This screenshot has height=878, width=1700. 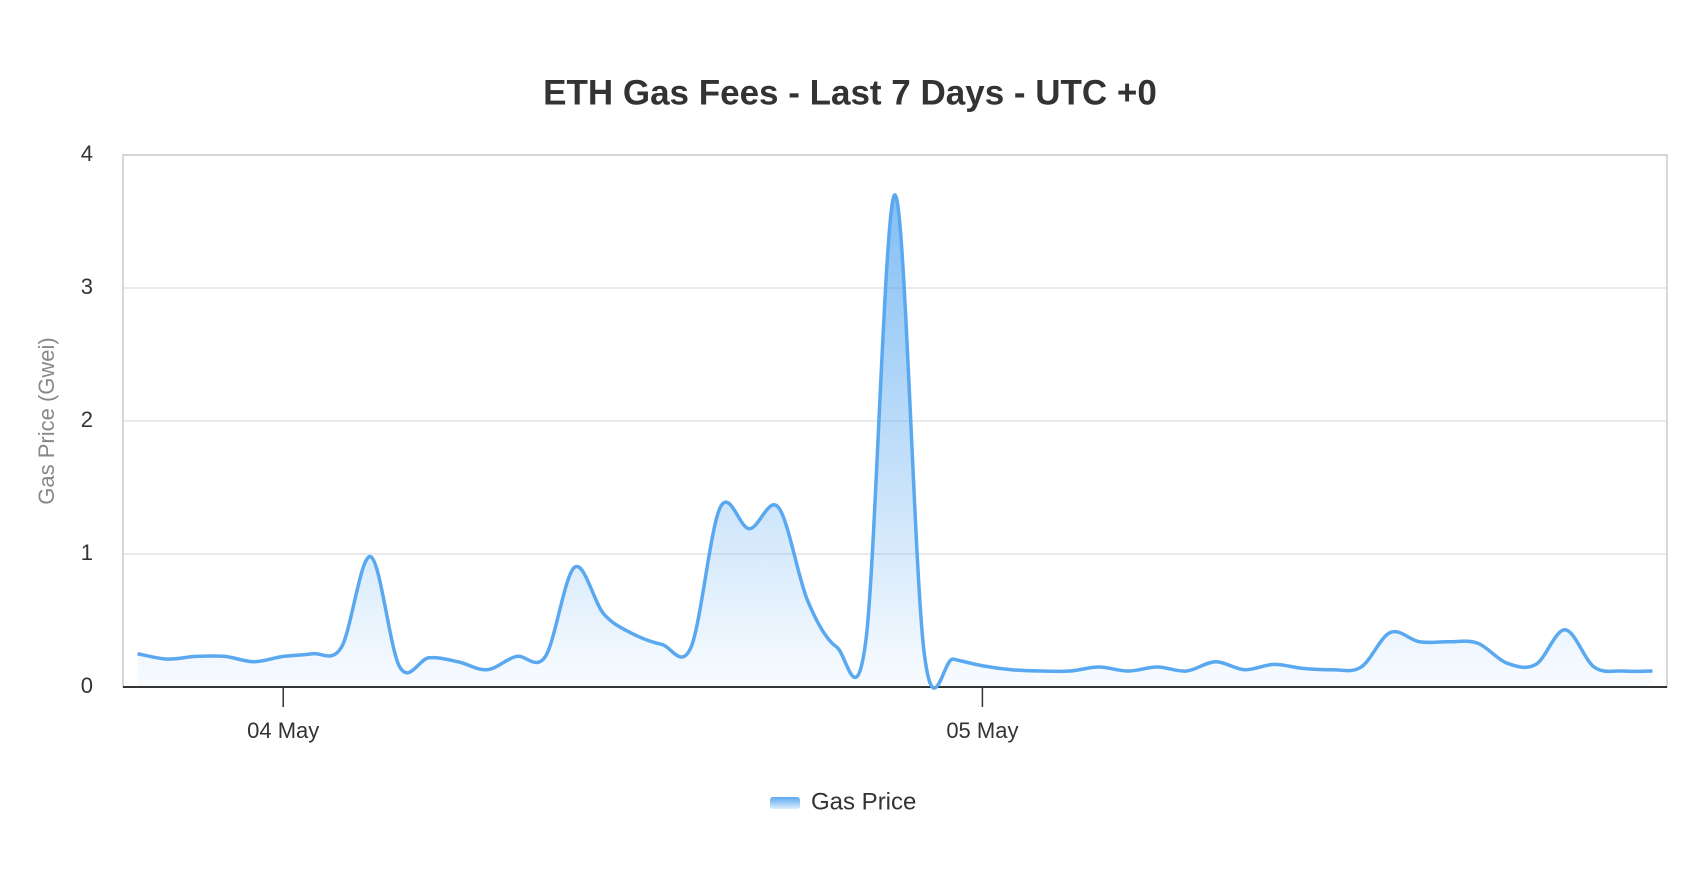 I want to click on legend-swatch, so click(x=785, y=803).